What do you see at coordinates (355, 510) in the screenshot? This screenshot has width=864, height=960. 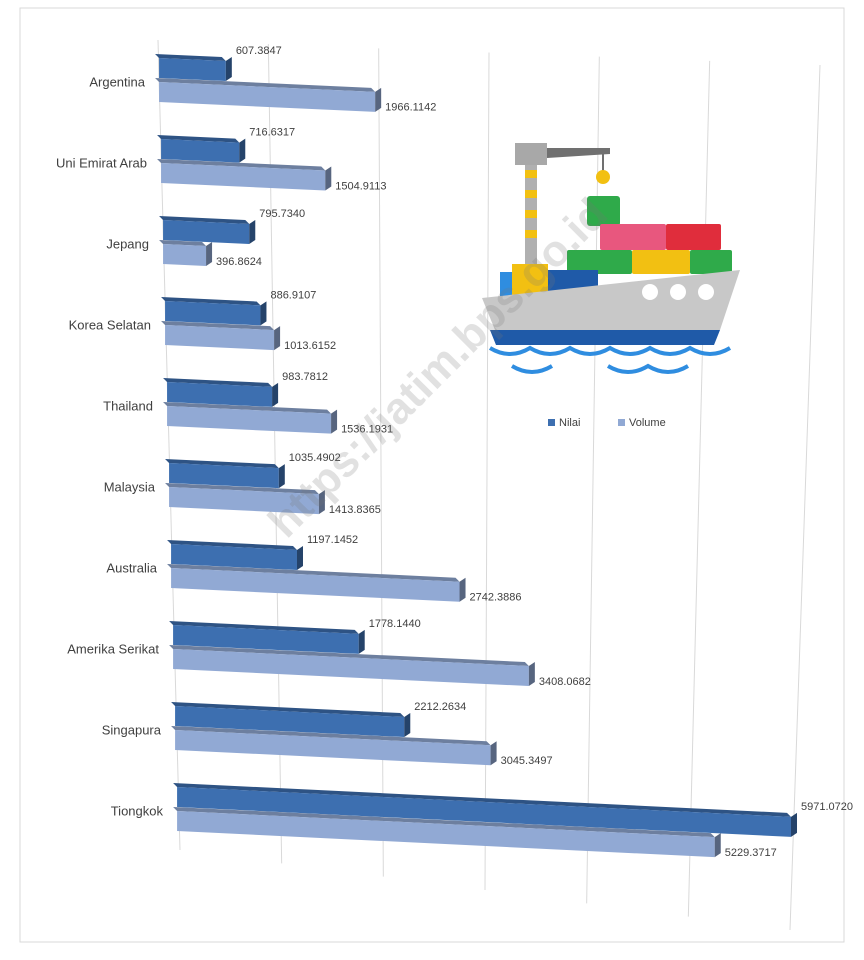 I see `value-label: 1413.8365` at bounding box center [355, 510].